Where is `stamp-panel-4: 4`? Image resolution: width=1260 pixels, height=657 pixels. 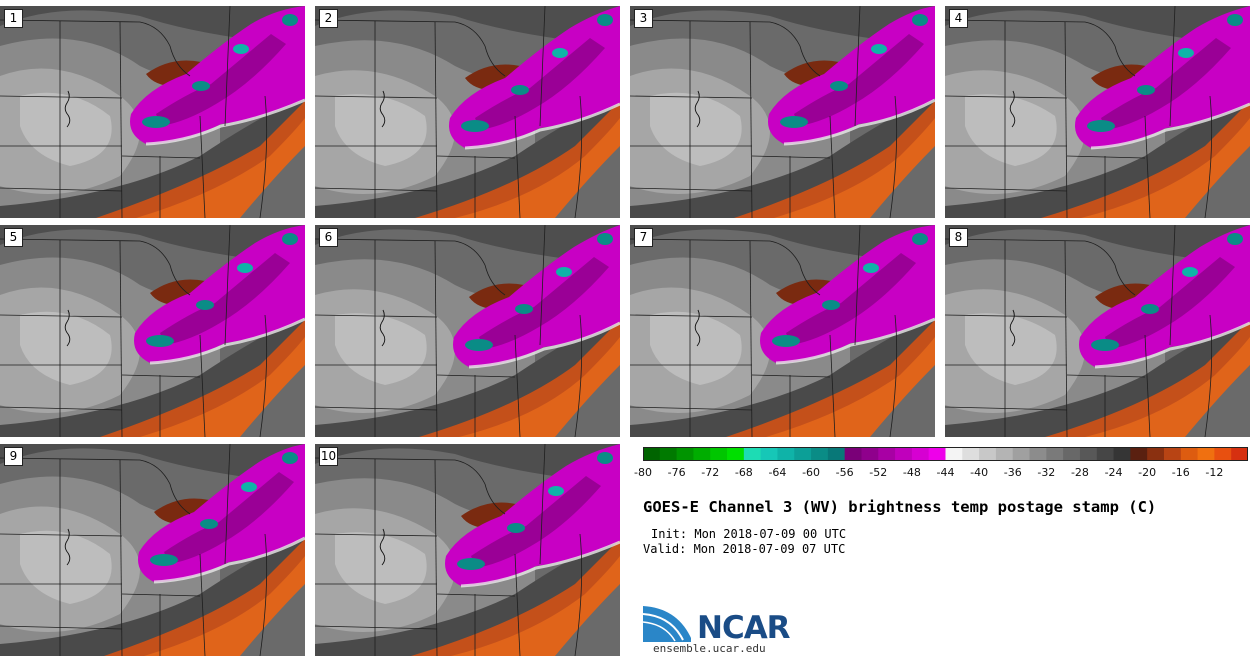 stamp-panel-4: 4 is located at coordinates (1097, 112).